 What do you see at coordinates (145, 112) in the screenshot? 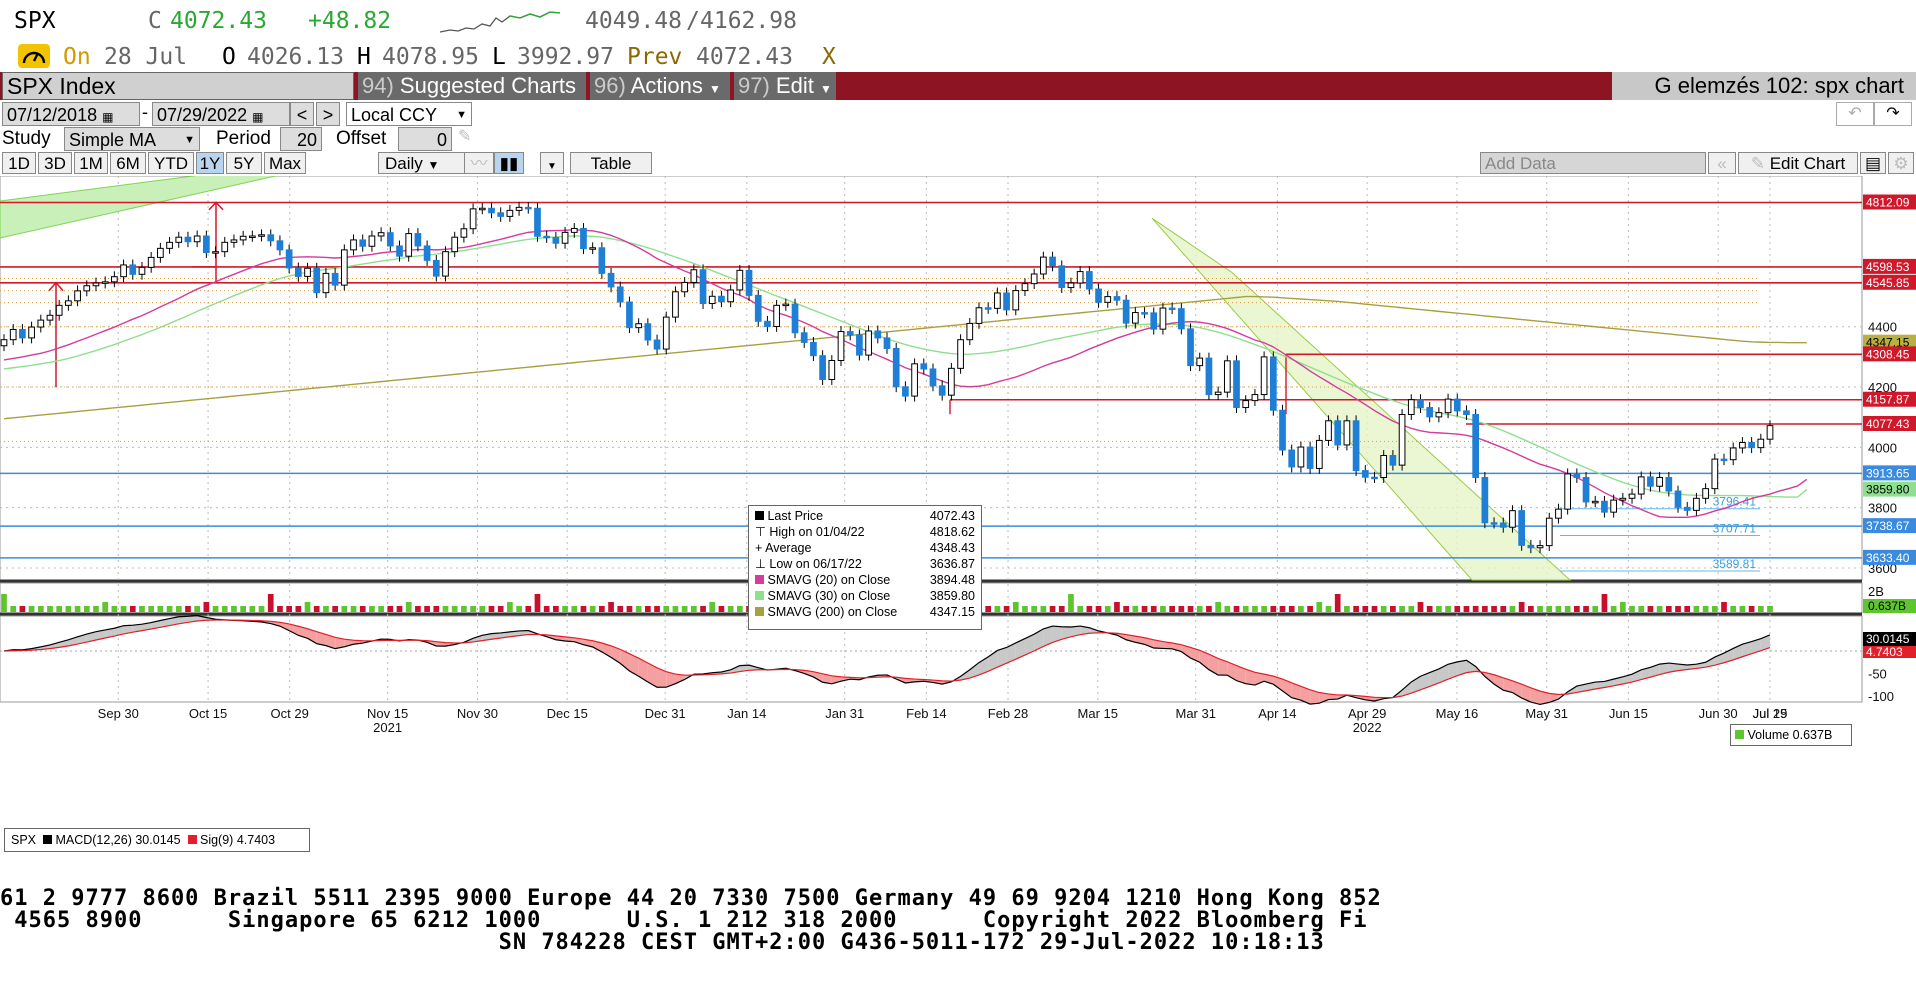
I see `date-sep: -` at bounding box center [145, 112].